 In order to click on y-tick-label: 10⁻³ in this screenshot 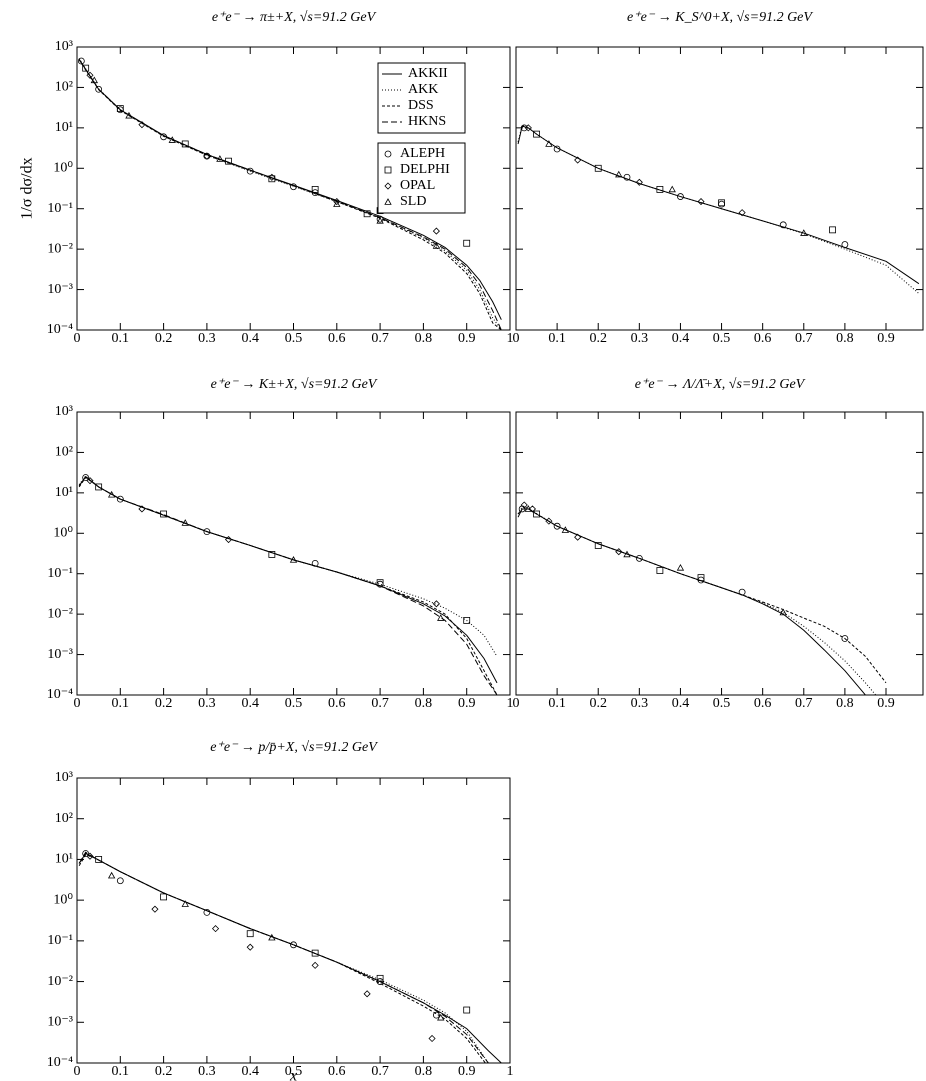, I will do `click(60, 1022)`.